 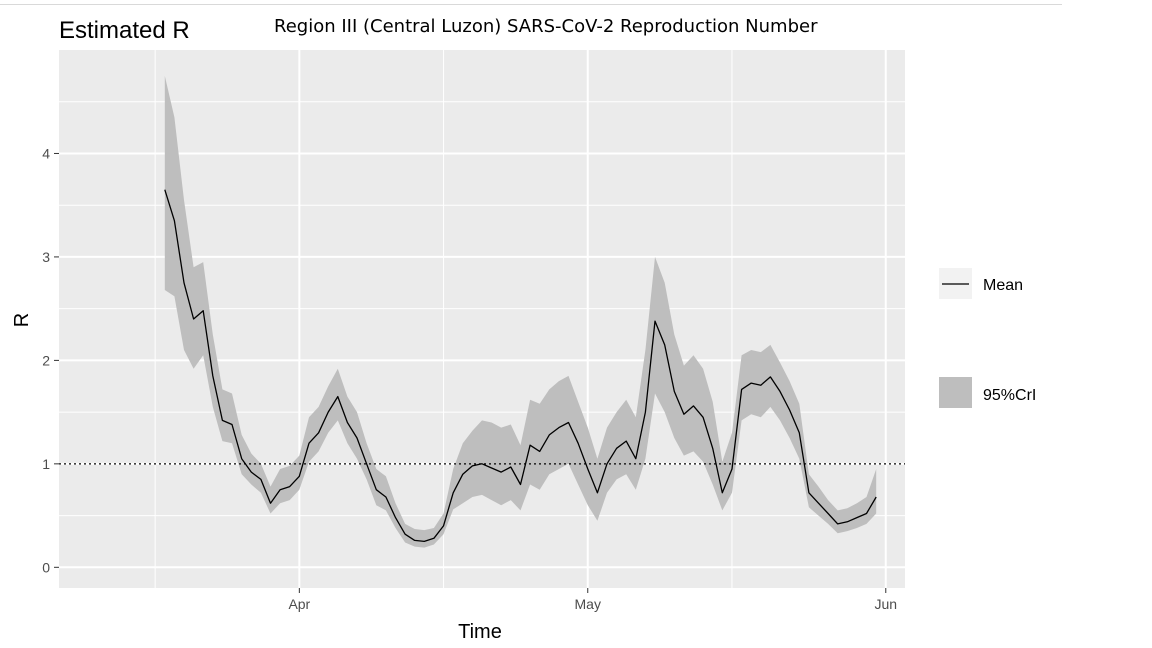 I want to click on y-tick-label: 2, so click(x=46, y=360).